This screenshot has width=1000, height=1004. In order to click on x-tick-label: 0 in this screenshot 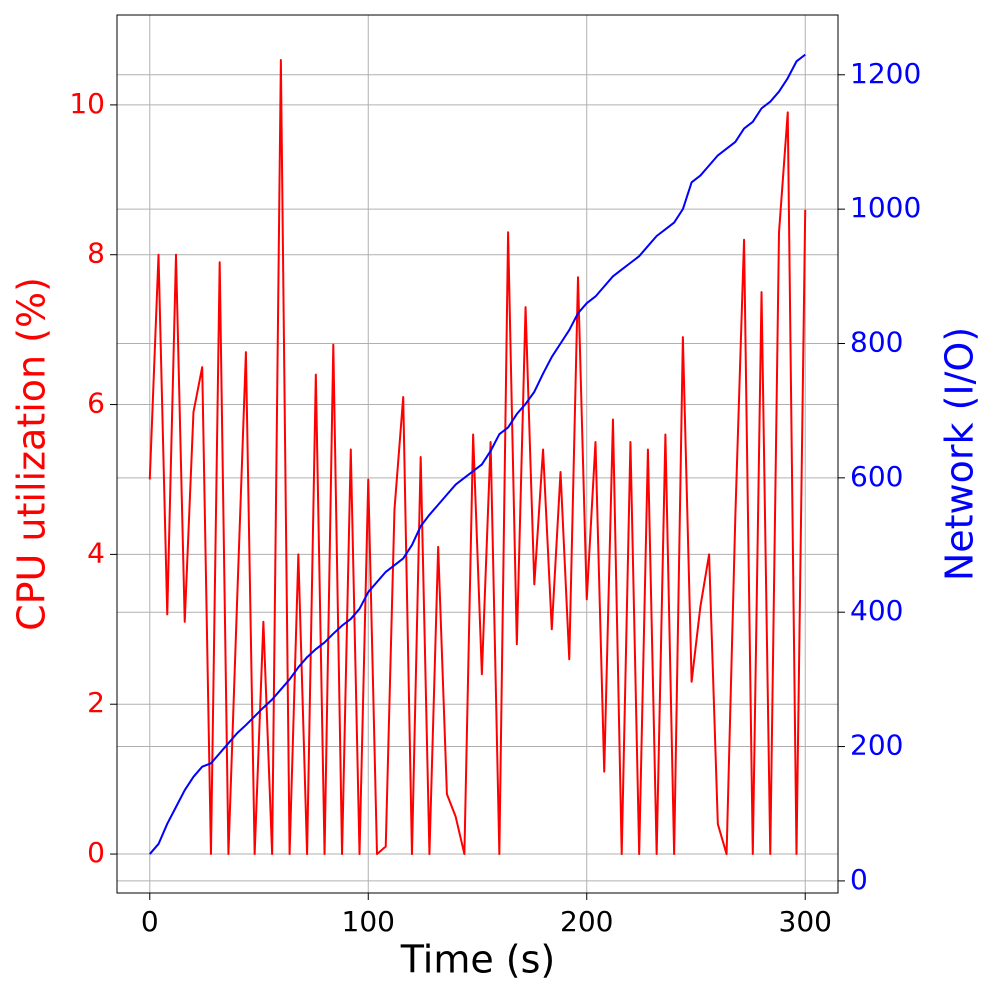, I will do `click(150, 921)`.